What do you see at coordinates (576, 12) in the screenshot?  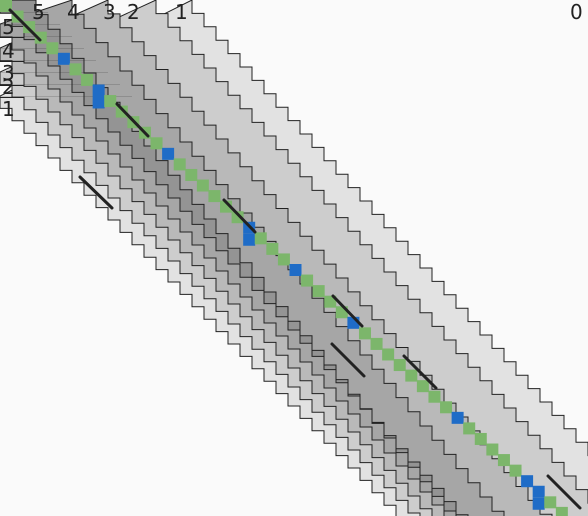 I see `column-label-0: 0` at bounding box center [576, 12].